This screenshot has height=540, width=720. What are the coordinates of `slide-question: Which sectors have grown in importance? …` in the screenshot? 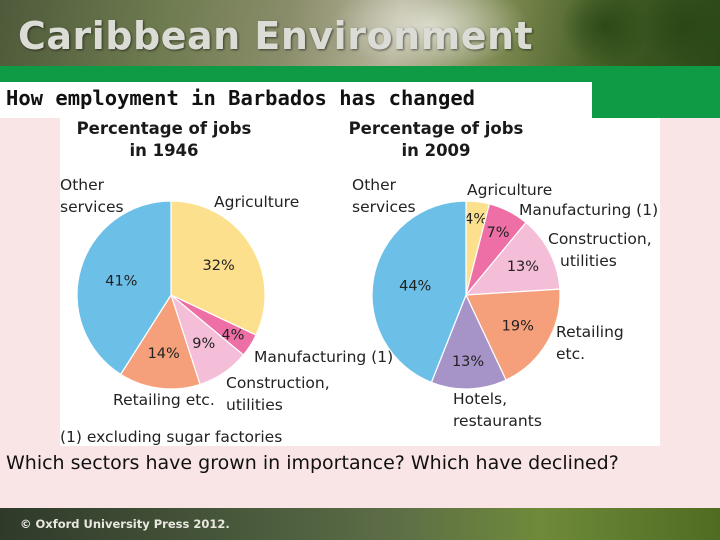 It's located at (312, 463).